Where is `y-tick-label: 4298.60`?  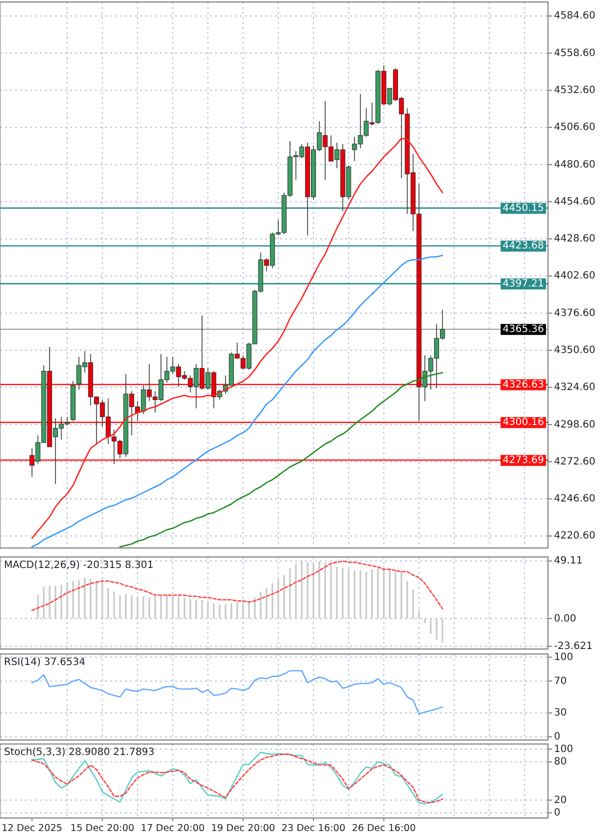 y-tick-label: 4298.60 is located at coordinates (575, 424).